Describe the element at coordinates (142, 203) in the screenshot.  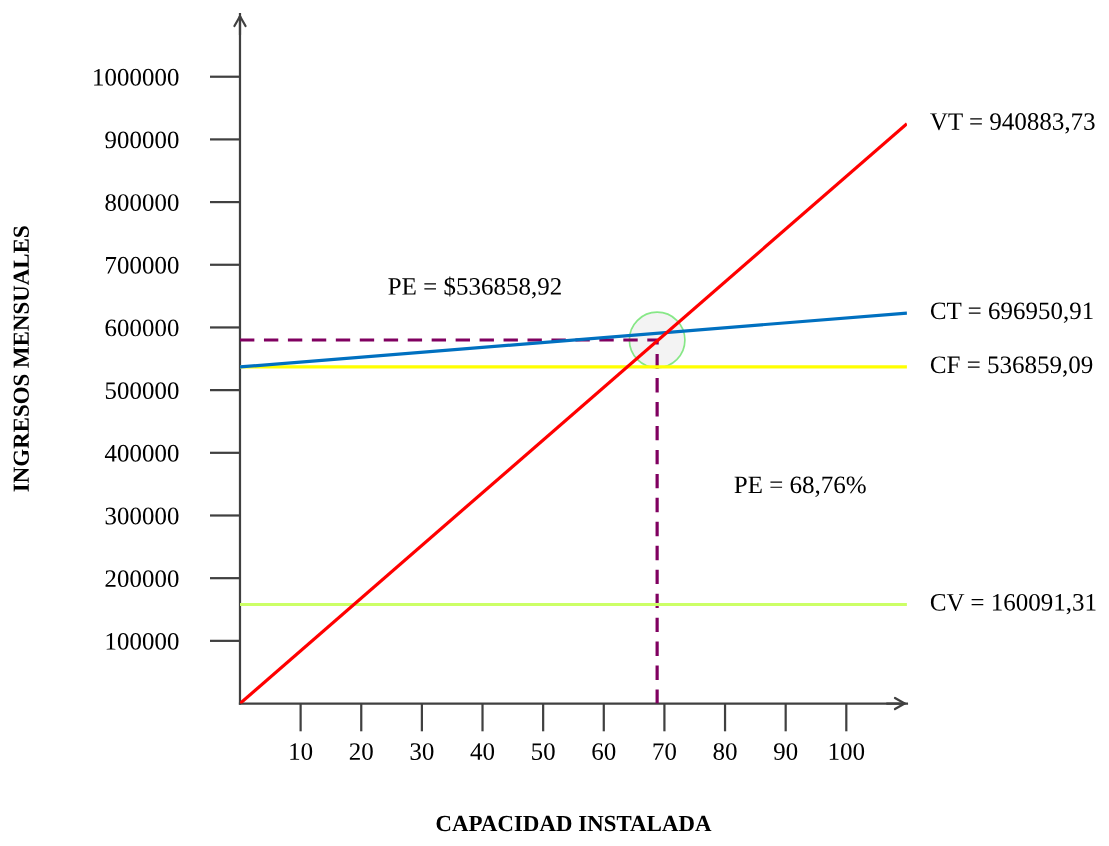
I see `y-tick-label: 800000` at that location.